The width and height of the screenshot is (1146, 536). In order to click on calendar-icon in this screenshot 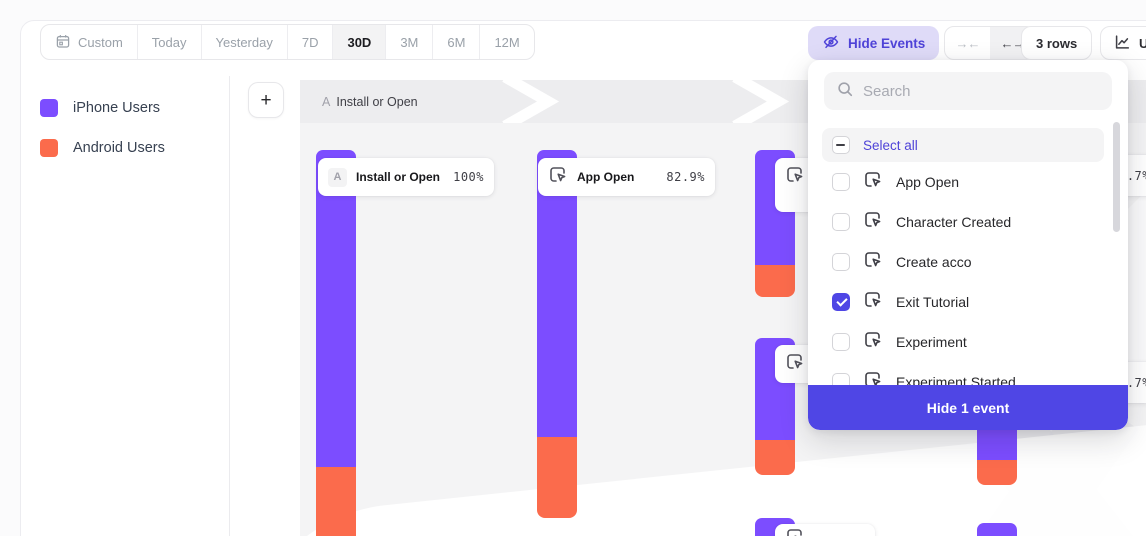, I will do `click(63, 42)`.